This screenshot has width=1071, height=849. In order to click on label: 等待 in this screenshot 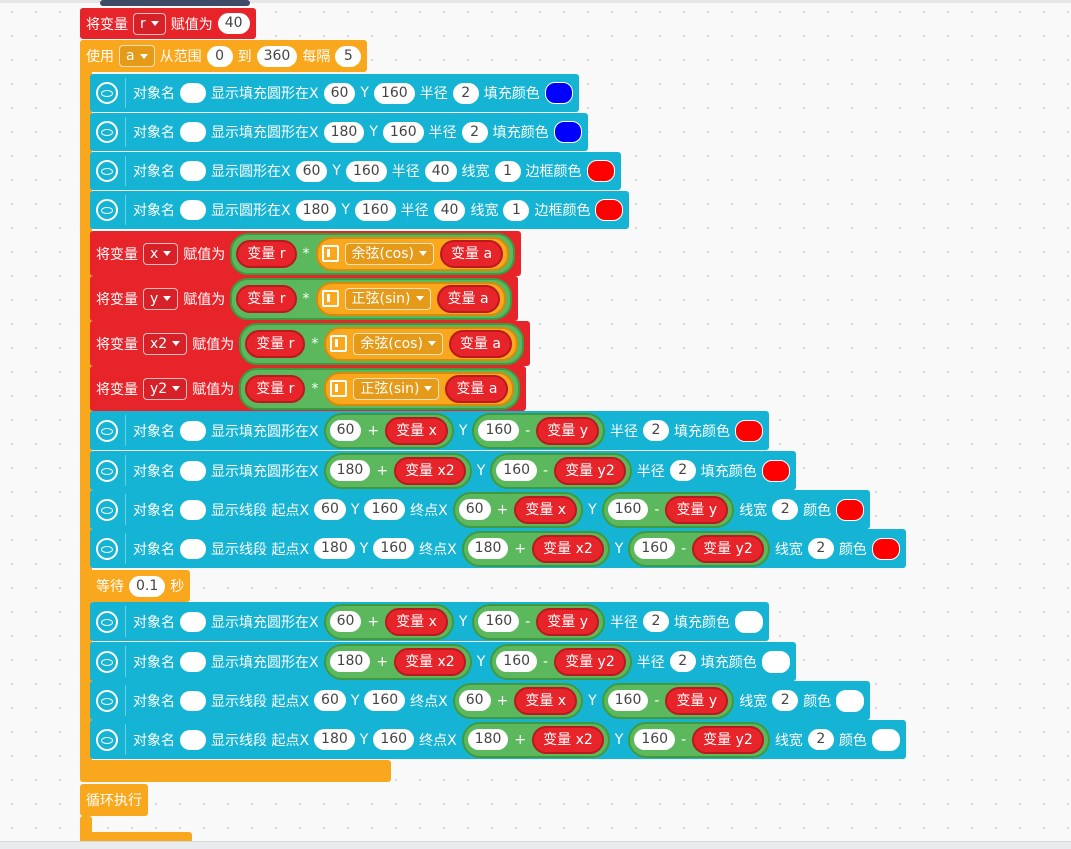, I will do `click(110, 587)`.